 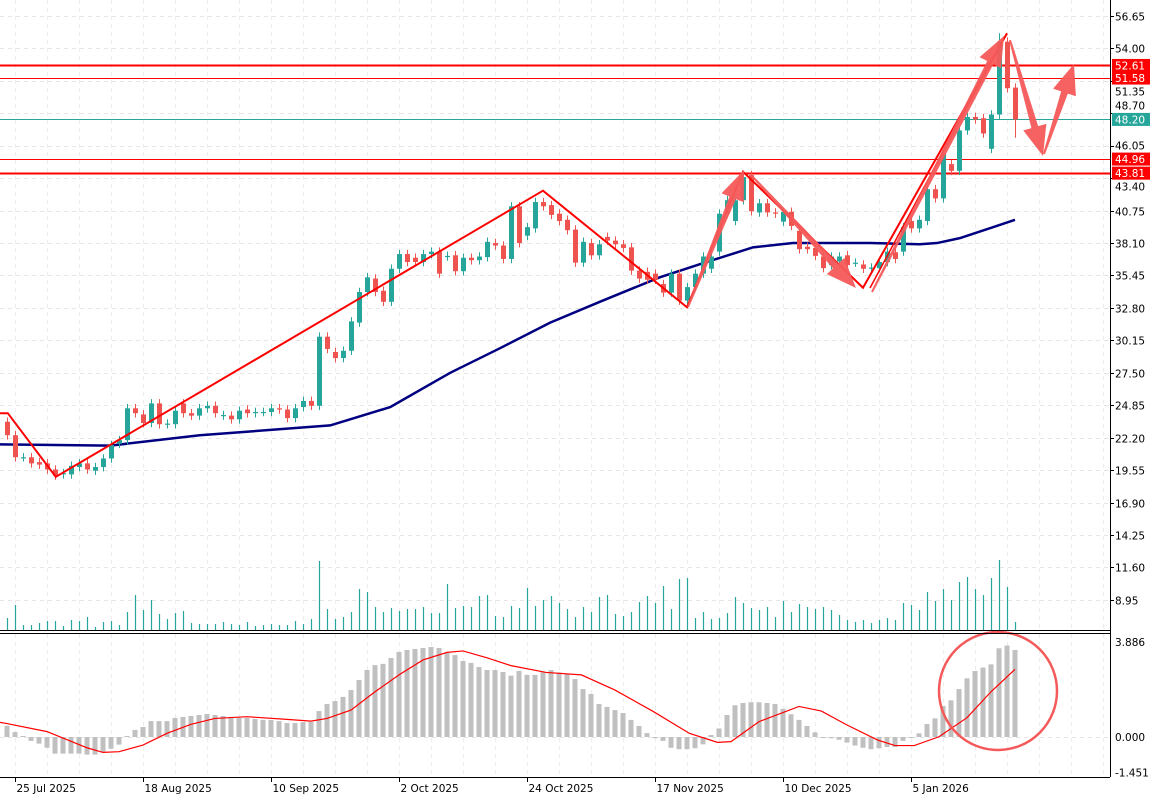 What do you see at coordinates (690, 789) in the screenshot?
I see `time-axis-label: 17 Nov 2025` at bounding box center [690, 789].